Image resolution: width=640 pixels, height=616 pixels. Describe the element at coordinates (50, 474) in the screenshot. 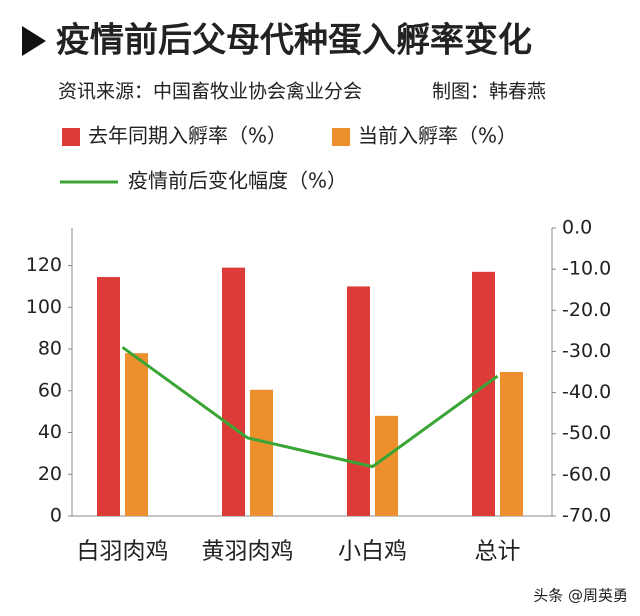

I see `y-tick-label: 20` at that location.